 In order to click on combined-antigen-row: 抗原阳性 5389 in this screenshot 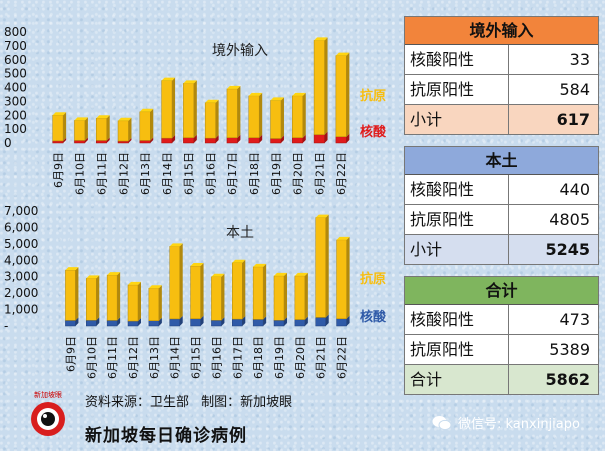, I will do `click(501, 350)`.